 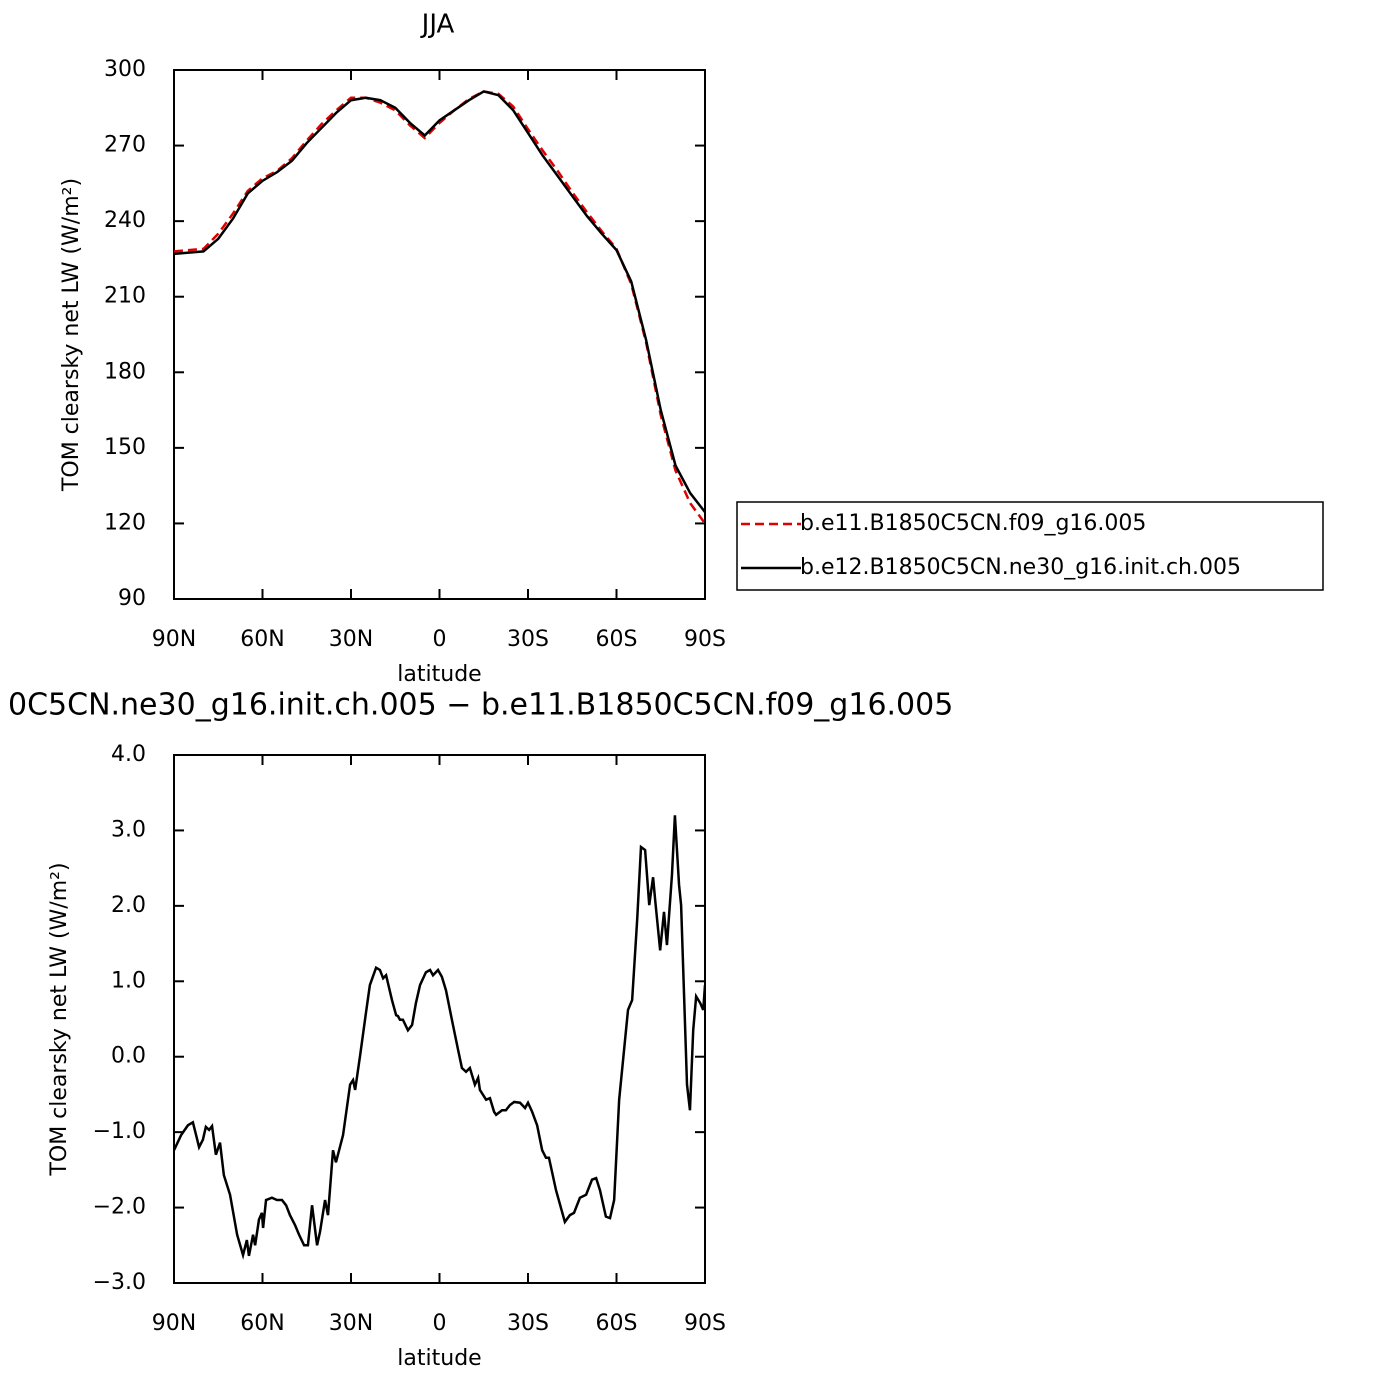 What do you see at coordinates (119, 1131) in the screenshot?
I see `y-tick-label: −1.0` at bounding box center [119, 1131].